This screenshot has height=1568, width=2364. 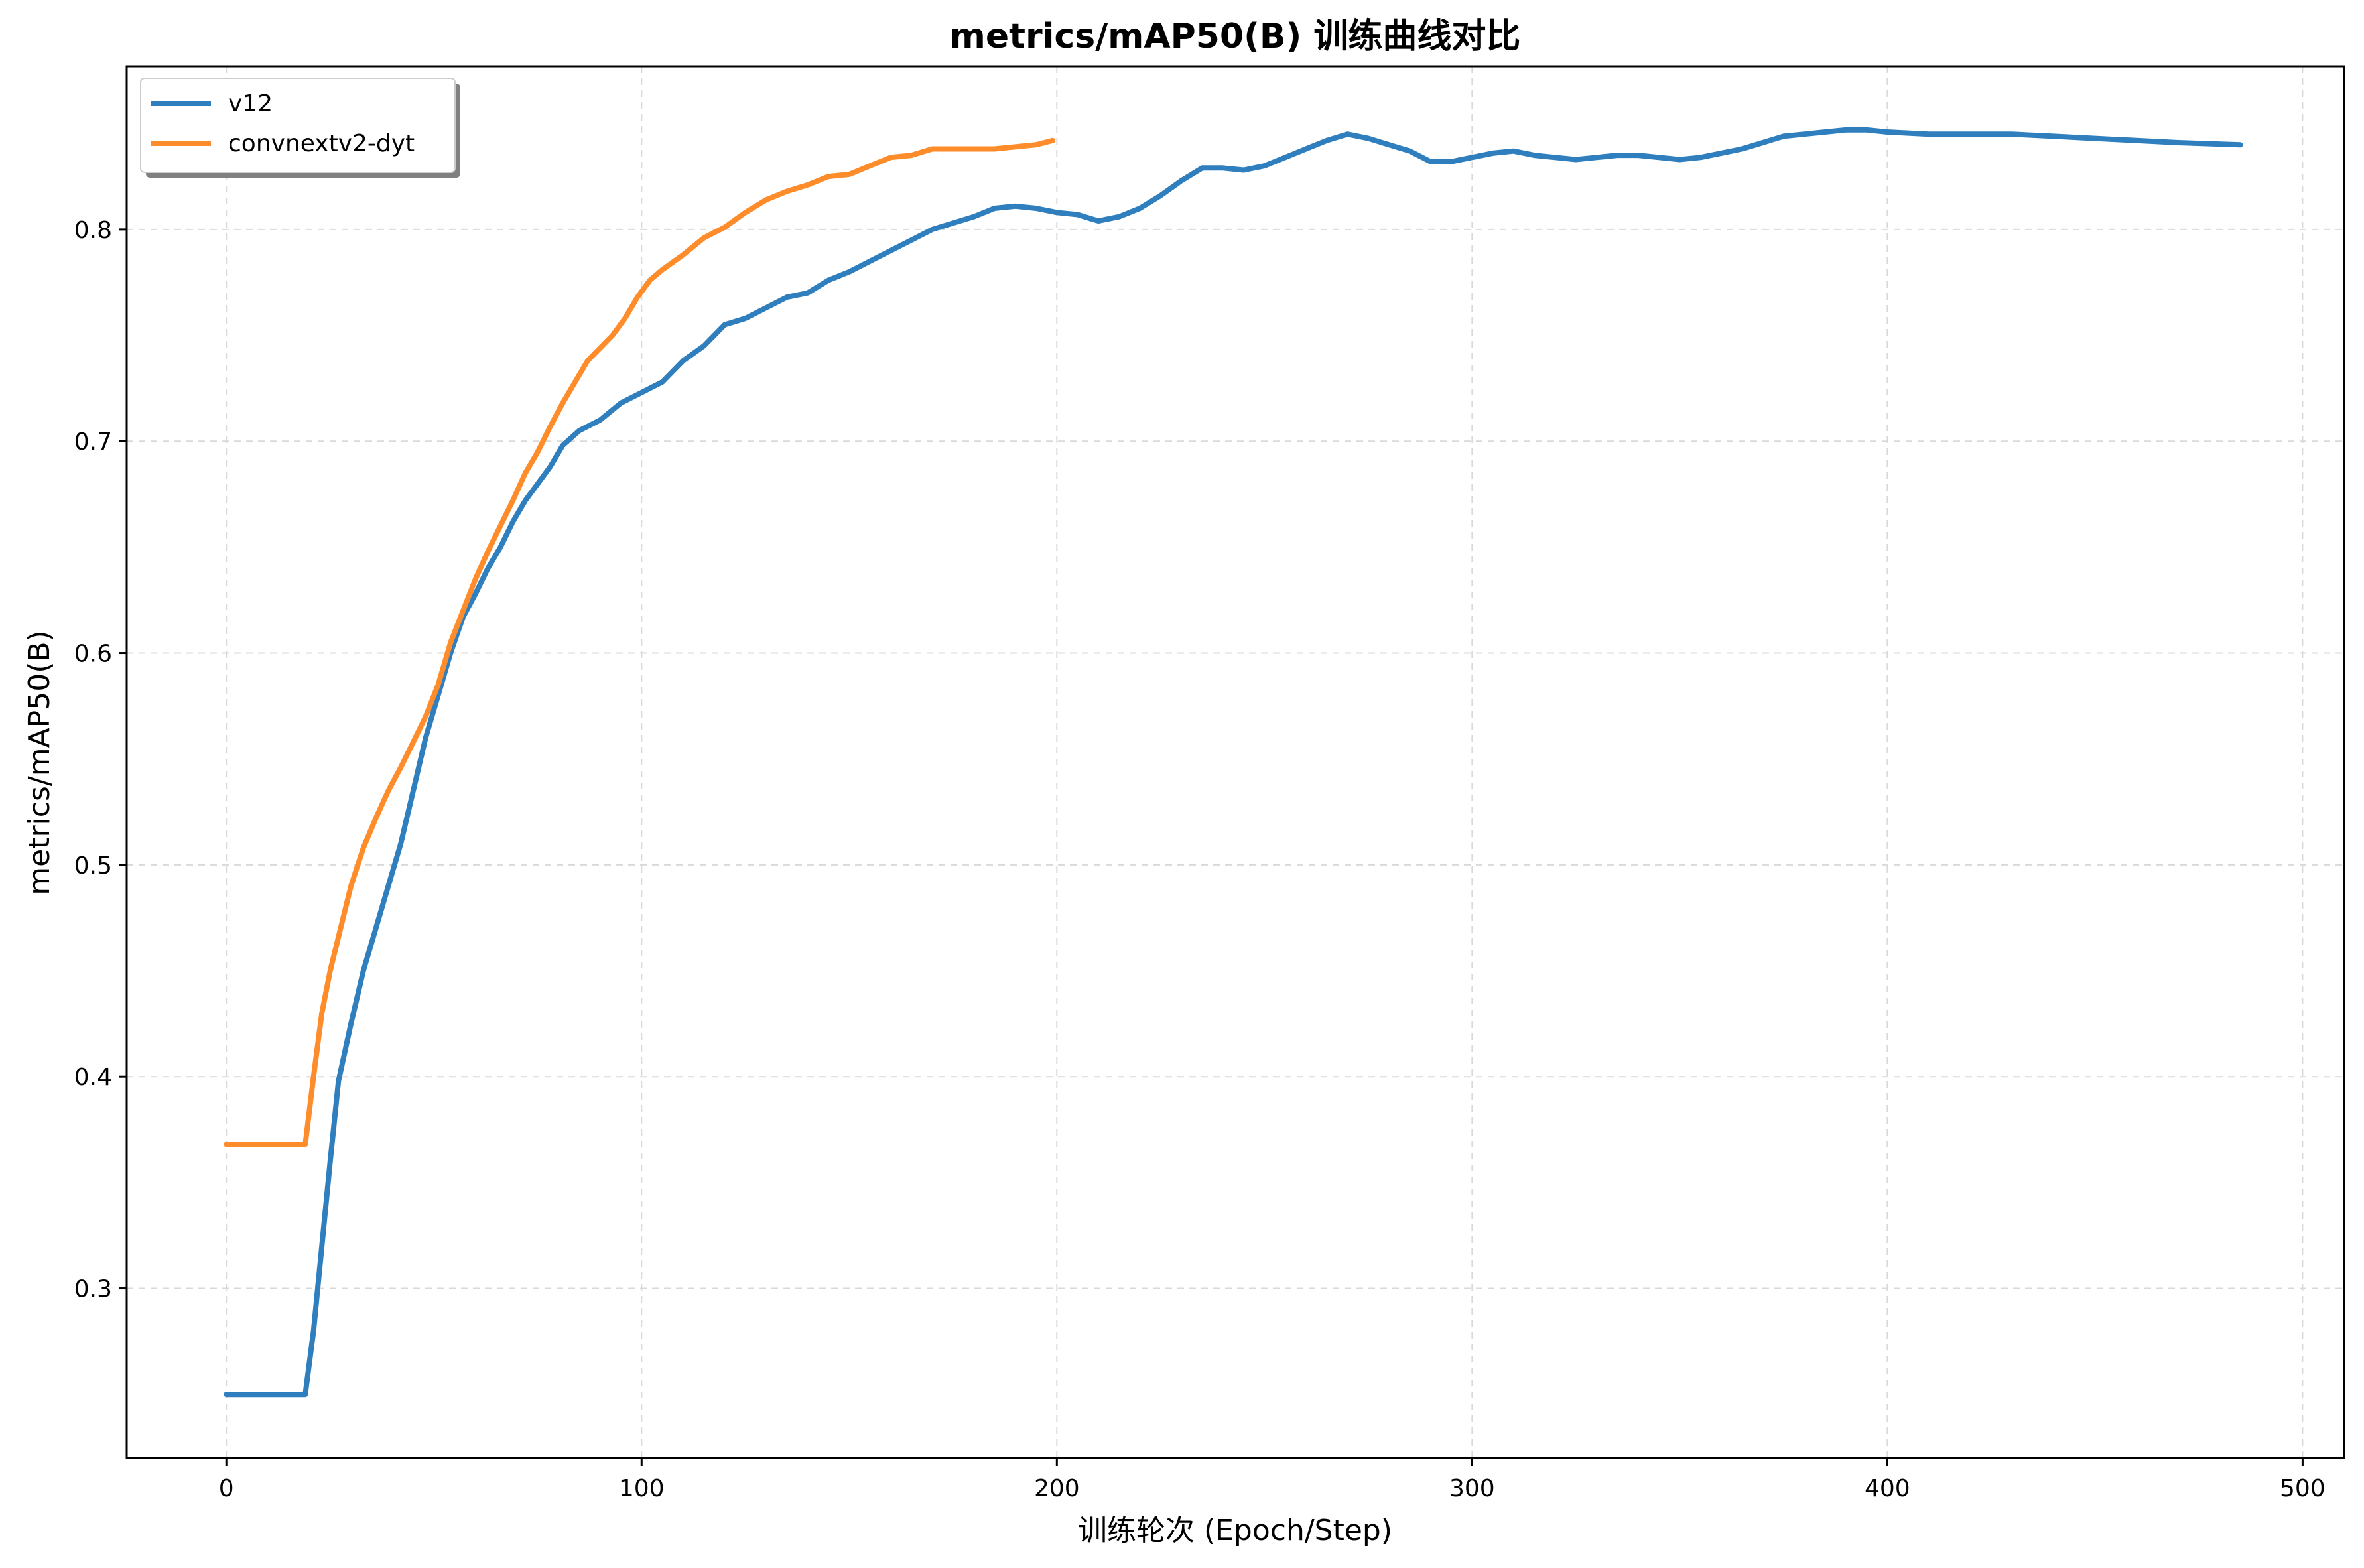 What do you see at coordinates (93, 442) in the screenshot?
I see `y-tick-label: 0.7` at bounding box center [93, 442].